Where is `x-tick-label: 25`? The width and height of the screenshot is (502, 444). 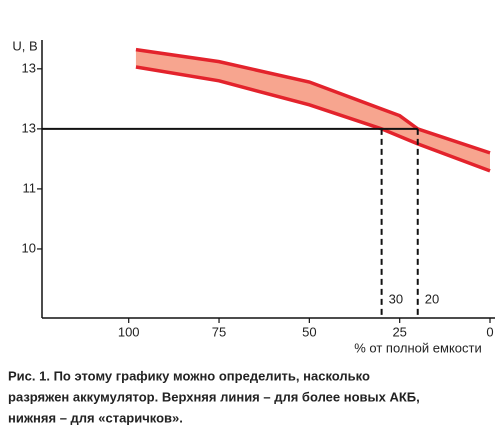 x-tick-label: 25 is located at coordinates (399, 331).